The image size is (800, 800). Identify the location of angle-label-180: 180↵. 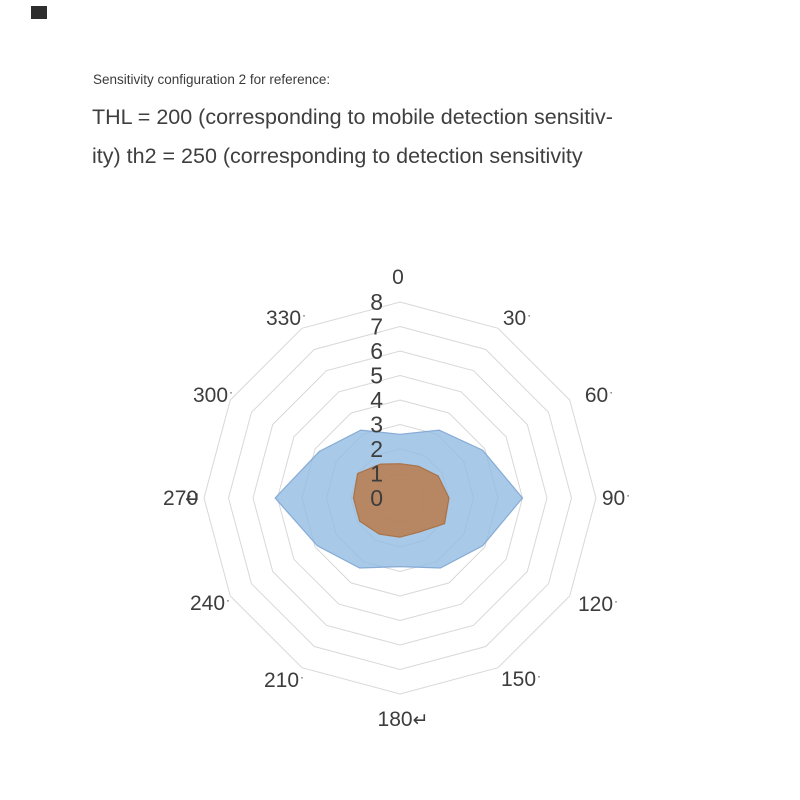
(403, 719).